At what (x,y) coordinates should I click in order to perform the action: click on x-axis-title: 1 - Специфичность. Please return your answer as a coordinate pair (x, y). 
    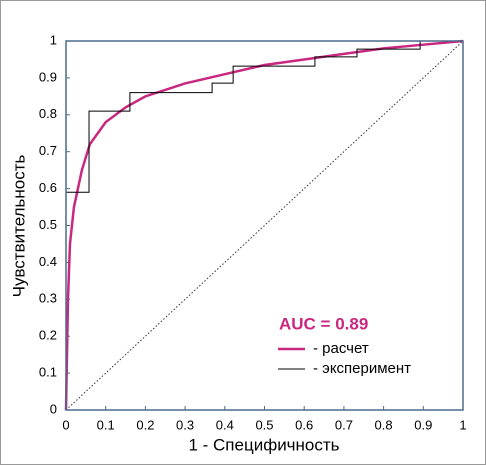
    Looking at the image, I should click on (263, 444).